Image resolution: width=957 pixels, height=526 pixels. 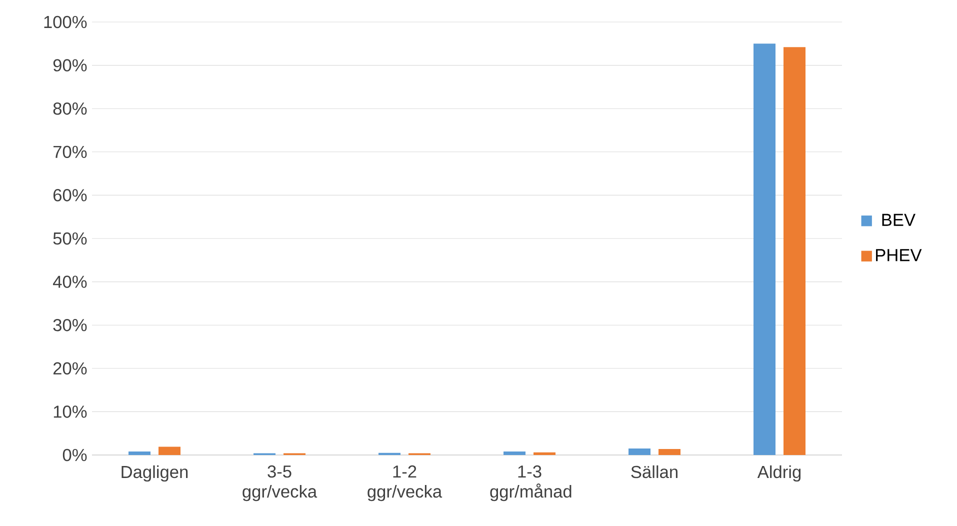 What do you see at coordinates (899, 255) in the screenshot?
I see `legend-label: PHEV` at bounding box center [899, 255].